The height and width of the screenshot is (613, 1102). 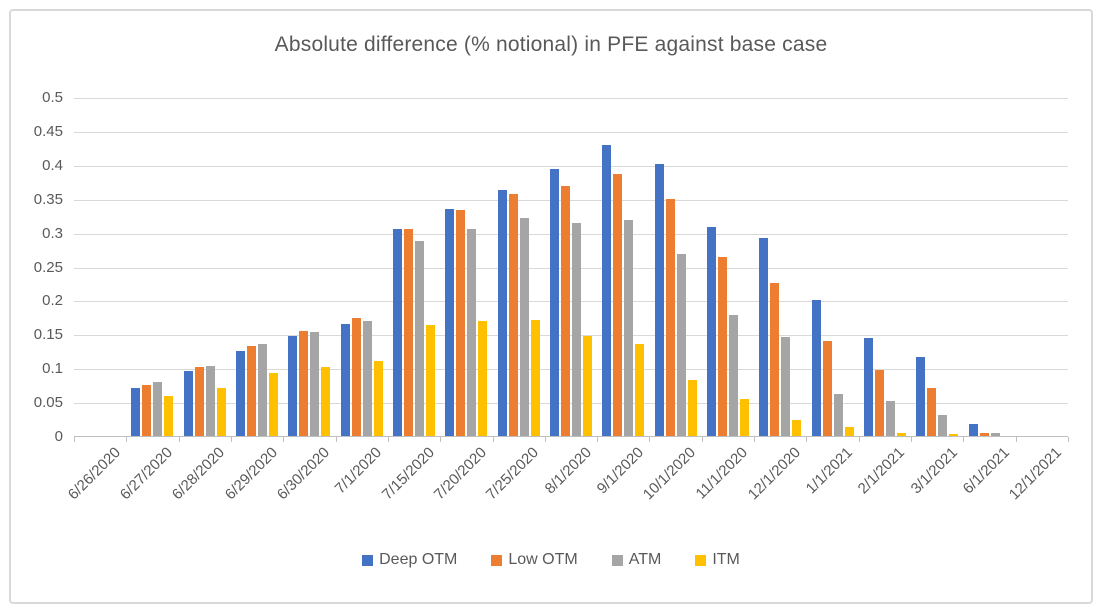 What do you see at coordinates (48, 335) in the screenshot?
I see `y-axis-tick-label: 0.15` at bounding box center [48, 335].